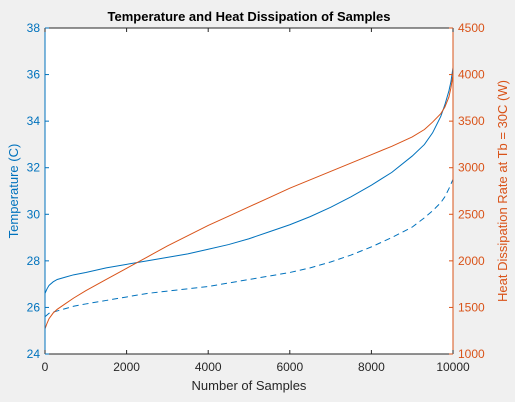  What do you see at coordinates (45, 367) in the screenshot?
I see `x-tick-label: 0` at bounding box center [45, 367].